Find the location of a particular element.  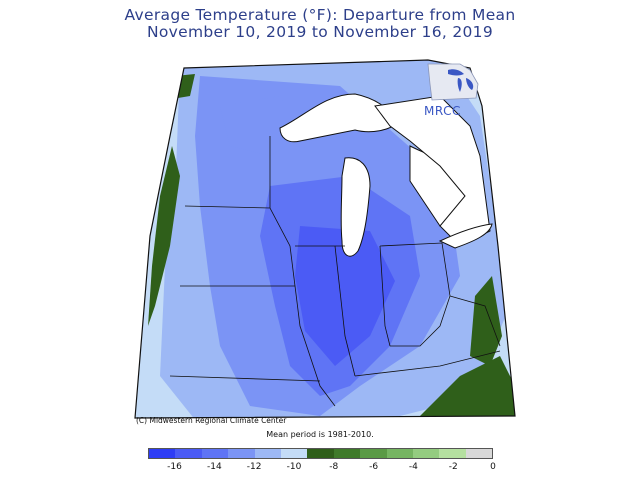

copyright-credit: (C) Midwestern Regional Climate Center is located at coordinates (211, 420).